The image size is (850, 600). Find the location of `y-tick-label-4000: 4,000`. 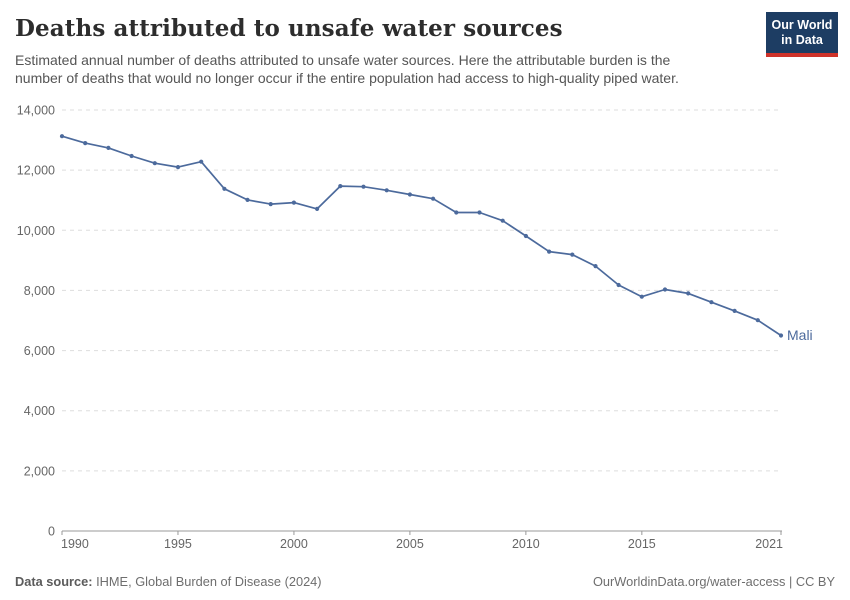

y-tick-label-4000: 4,000 is located at coordinates (39, 411).